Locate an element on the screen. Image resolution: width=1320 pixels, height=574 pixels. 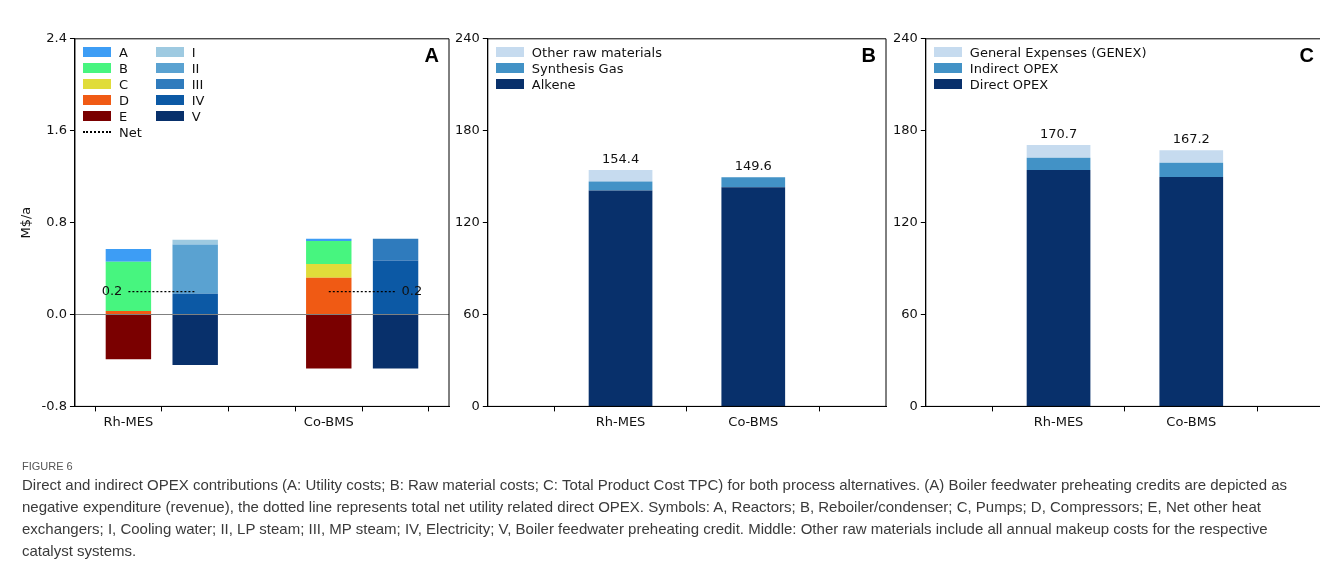
legend-label: E is located at coordinates (123, 116).